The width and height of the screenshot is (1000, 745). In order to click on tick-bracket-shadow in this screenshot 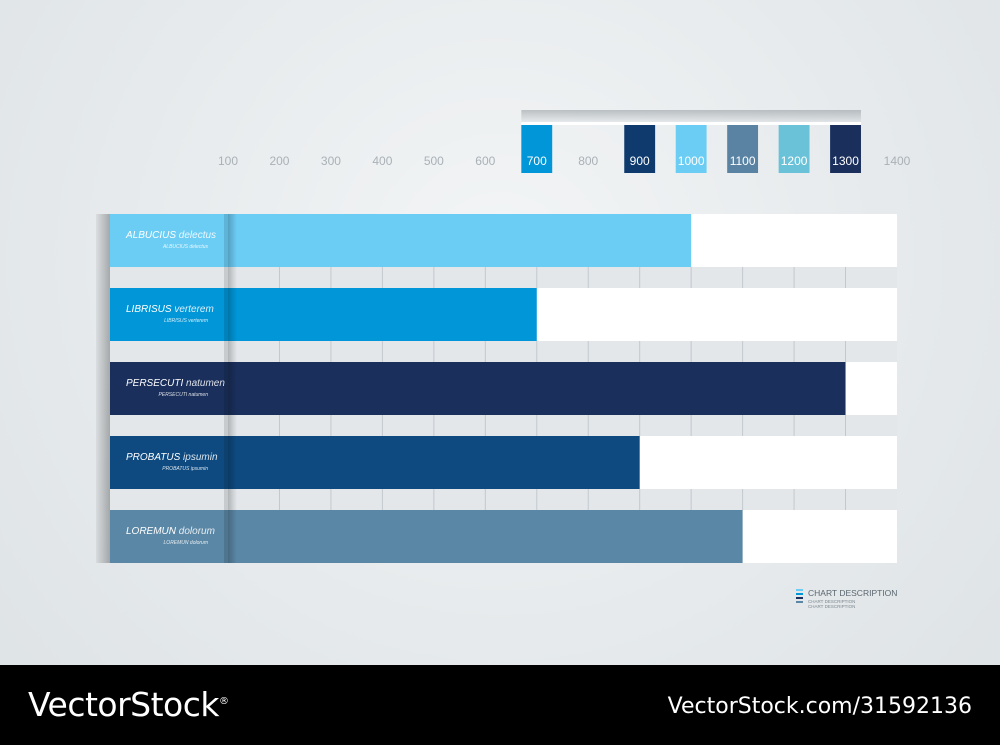, I will do `click(691, 117)`.